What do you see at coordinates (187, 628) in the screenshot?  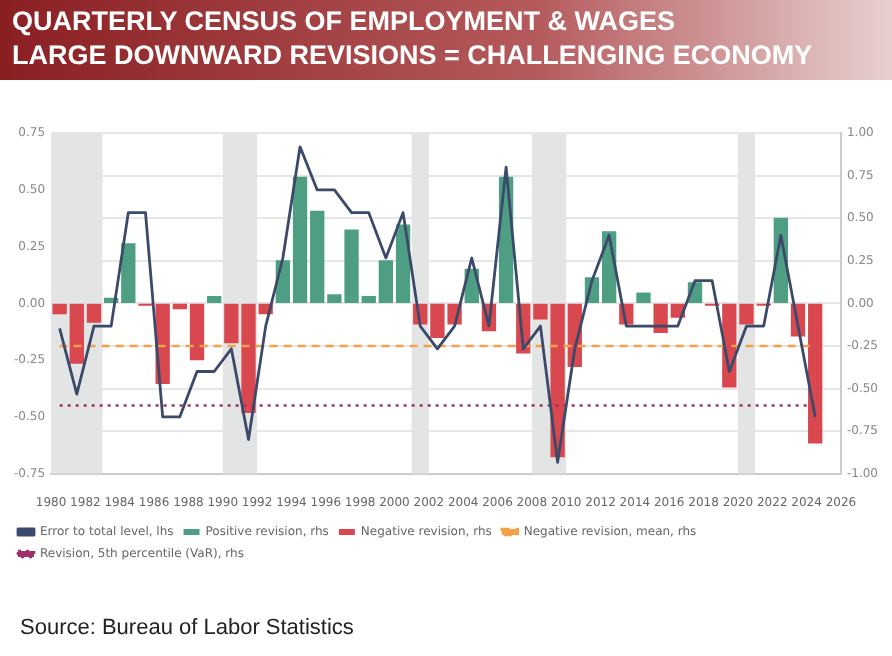 I see `source-note: Source: Bureau of Labor Statistics` at bounding box center [187, 628].